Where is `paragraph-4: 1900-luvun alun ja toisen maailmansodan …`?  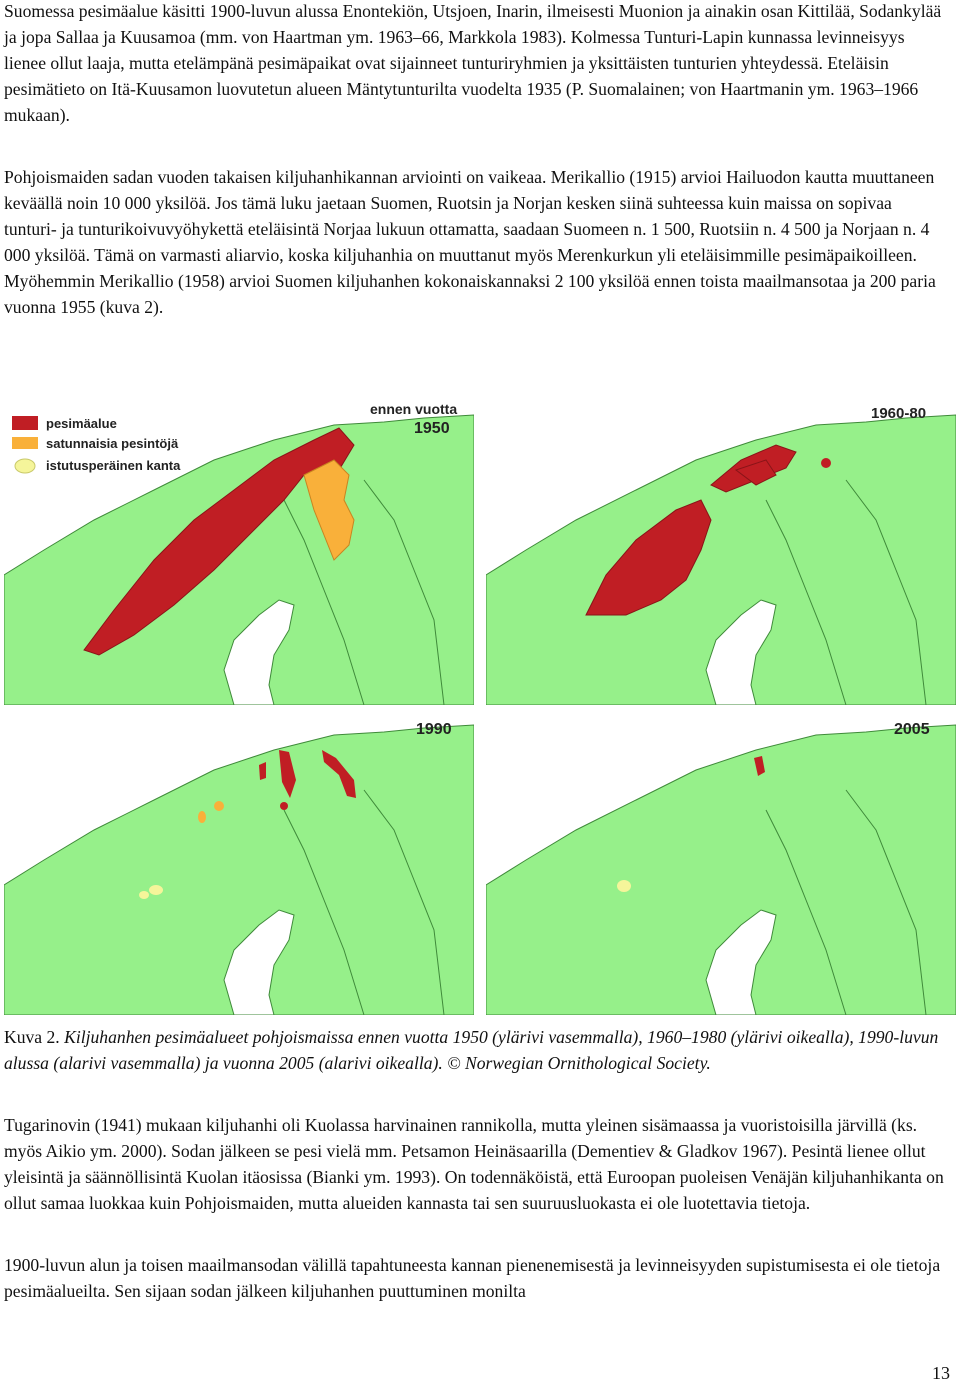 paragraph-4: 1900-luvun alun ja toisen maailmansodan … is located at coordinates (472, 1278).